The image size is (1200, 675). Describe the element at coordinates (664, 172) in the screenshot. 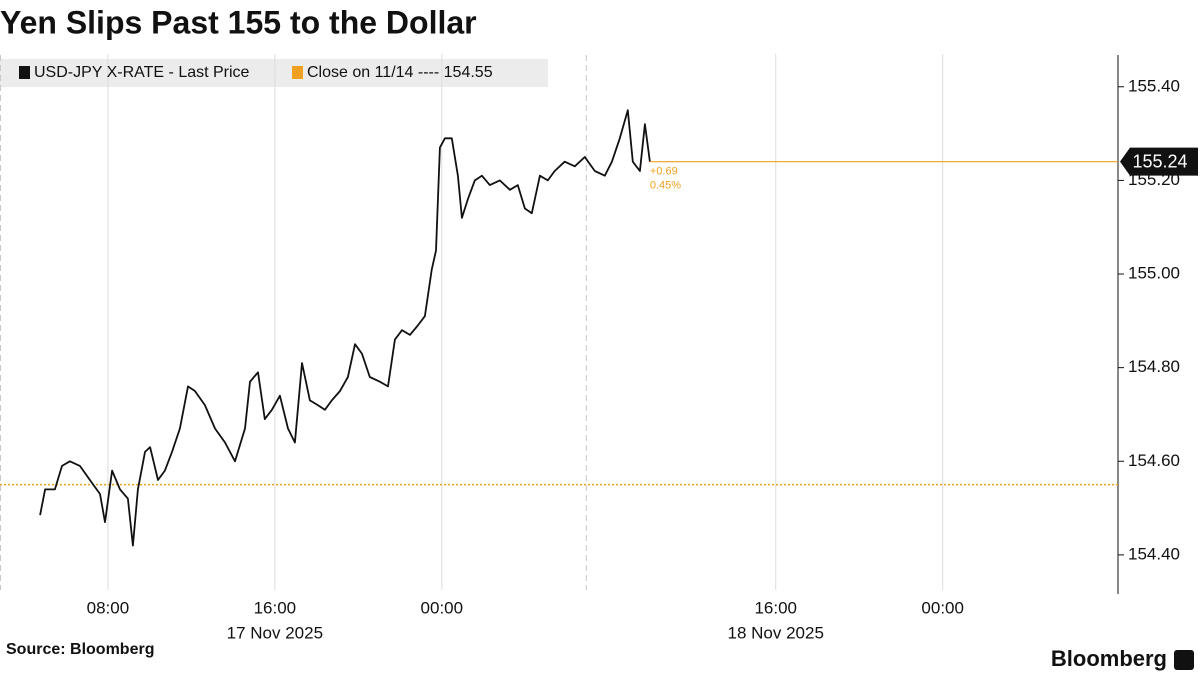

I see `change: +0.69` at that location.